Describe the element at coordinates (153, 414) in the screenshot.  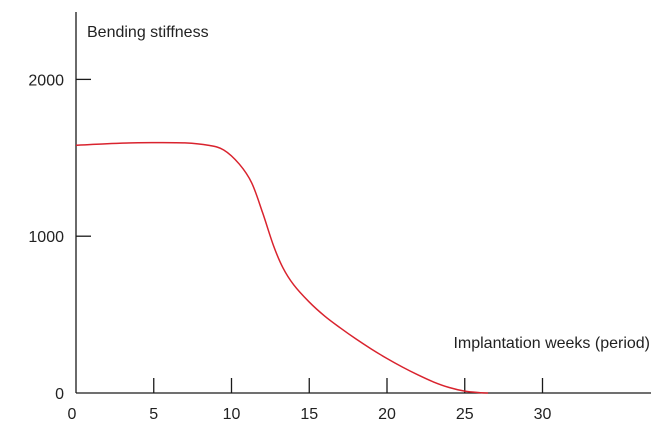
I see `x-tick-label: 5` at that location.